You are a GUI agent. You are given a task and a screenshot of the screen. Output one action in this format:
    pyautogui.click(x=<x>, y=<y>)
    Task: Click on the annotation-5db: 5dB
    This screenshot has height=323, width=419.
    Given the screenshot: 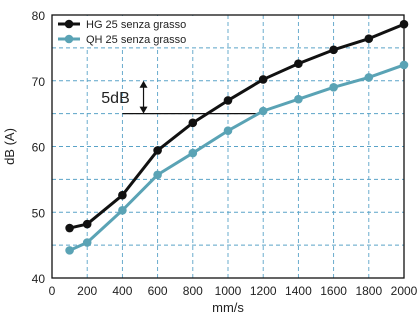 What is the action you would take?
    pyautogui.click(x=182, y=97)
    